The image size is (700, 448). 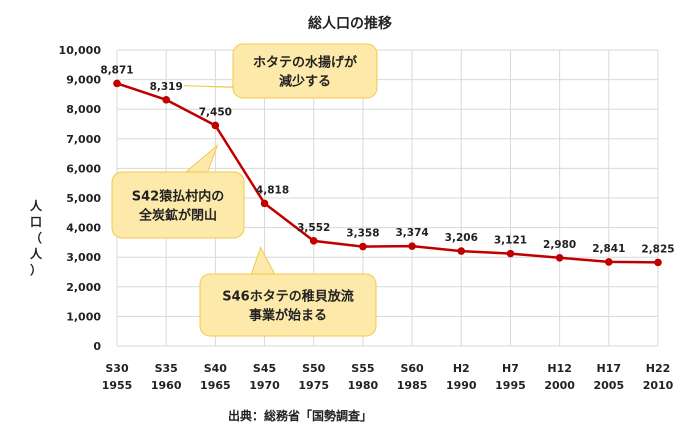 I want to click on callout-text: ホタテの水揚げが, so click(x=305, y=63).